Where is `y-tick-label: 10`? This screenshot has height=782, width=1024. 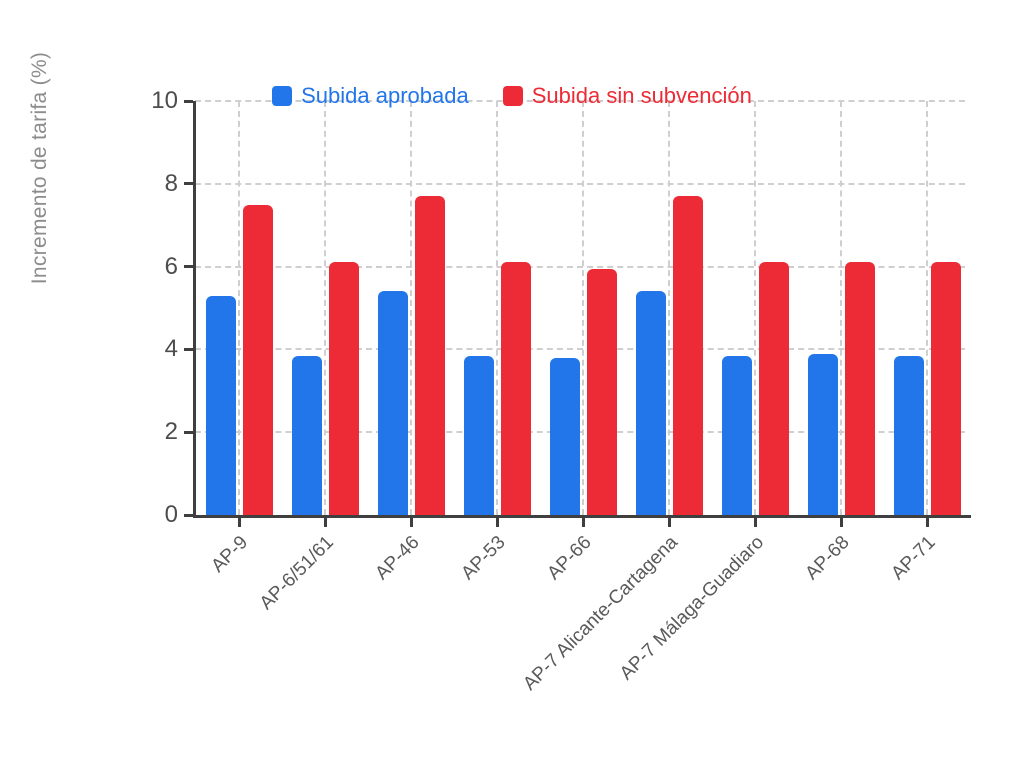
y-tick-label: 10 is located at coordinates (164, 100).